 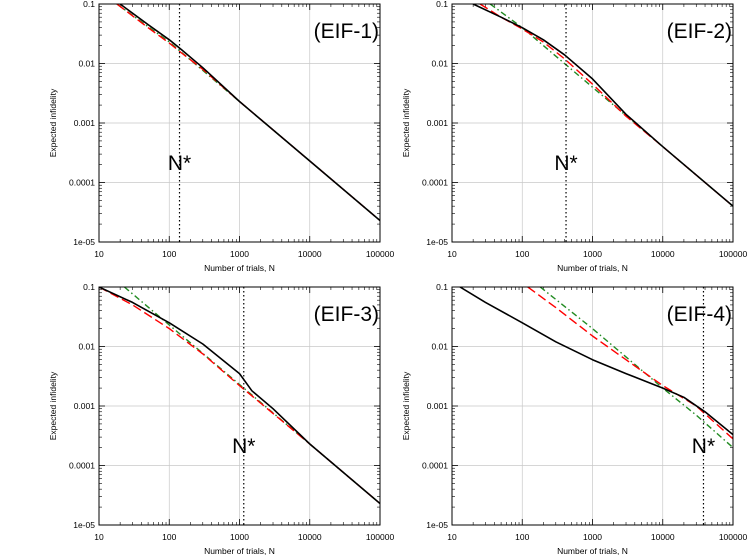 I want to click on panel-label: (EIF-1), so click(x=346, y=31).